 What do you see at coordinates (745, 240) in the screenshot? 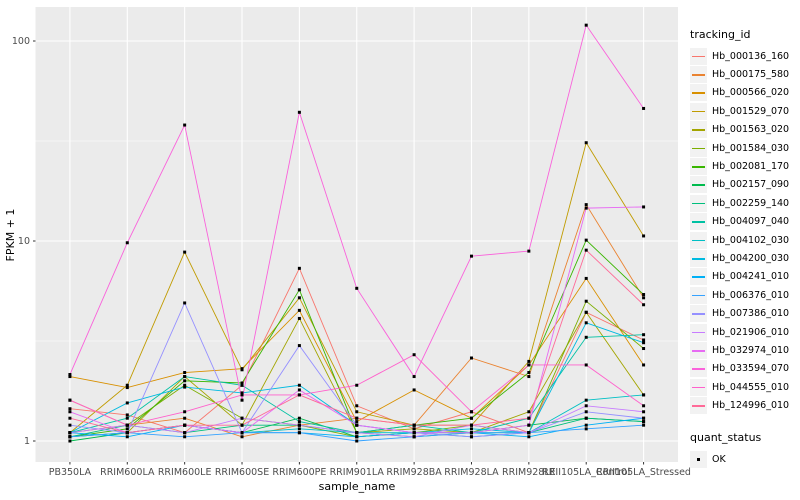
I see `legend-entry: Hb_004102_030` at bounding box center [745, 240].